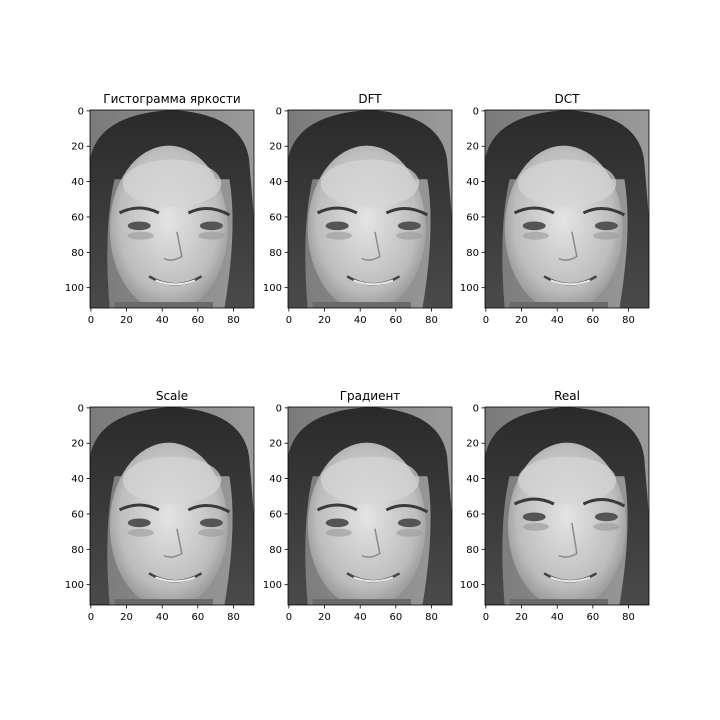 Image resolution: width=720 pixels, height=720 pixels. I want to click on image-panel: Градиент 0 20 40 60 80 0 20 40 60 80 100, so click(358, 506).